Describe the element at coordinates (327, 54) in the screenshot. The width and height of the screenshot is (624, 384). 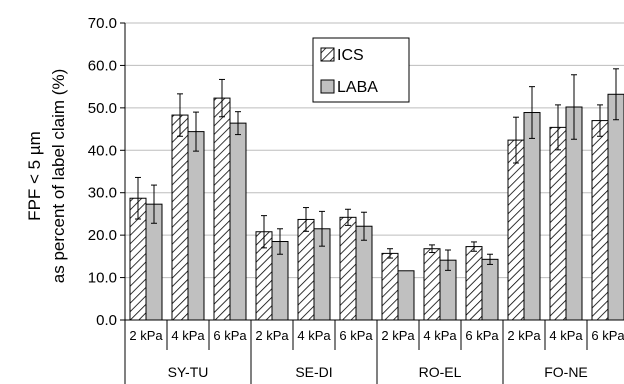
I see `legend-swatch-ics` at that location.